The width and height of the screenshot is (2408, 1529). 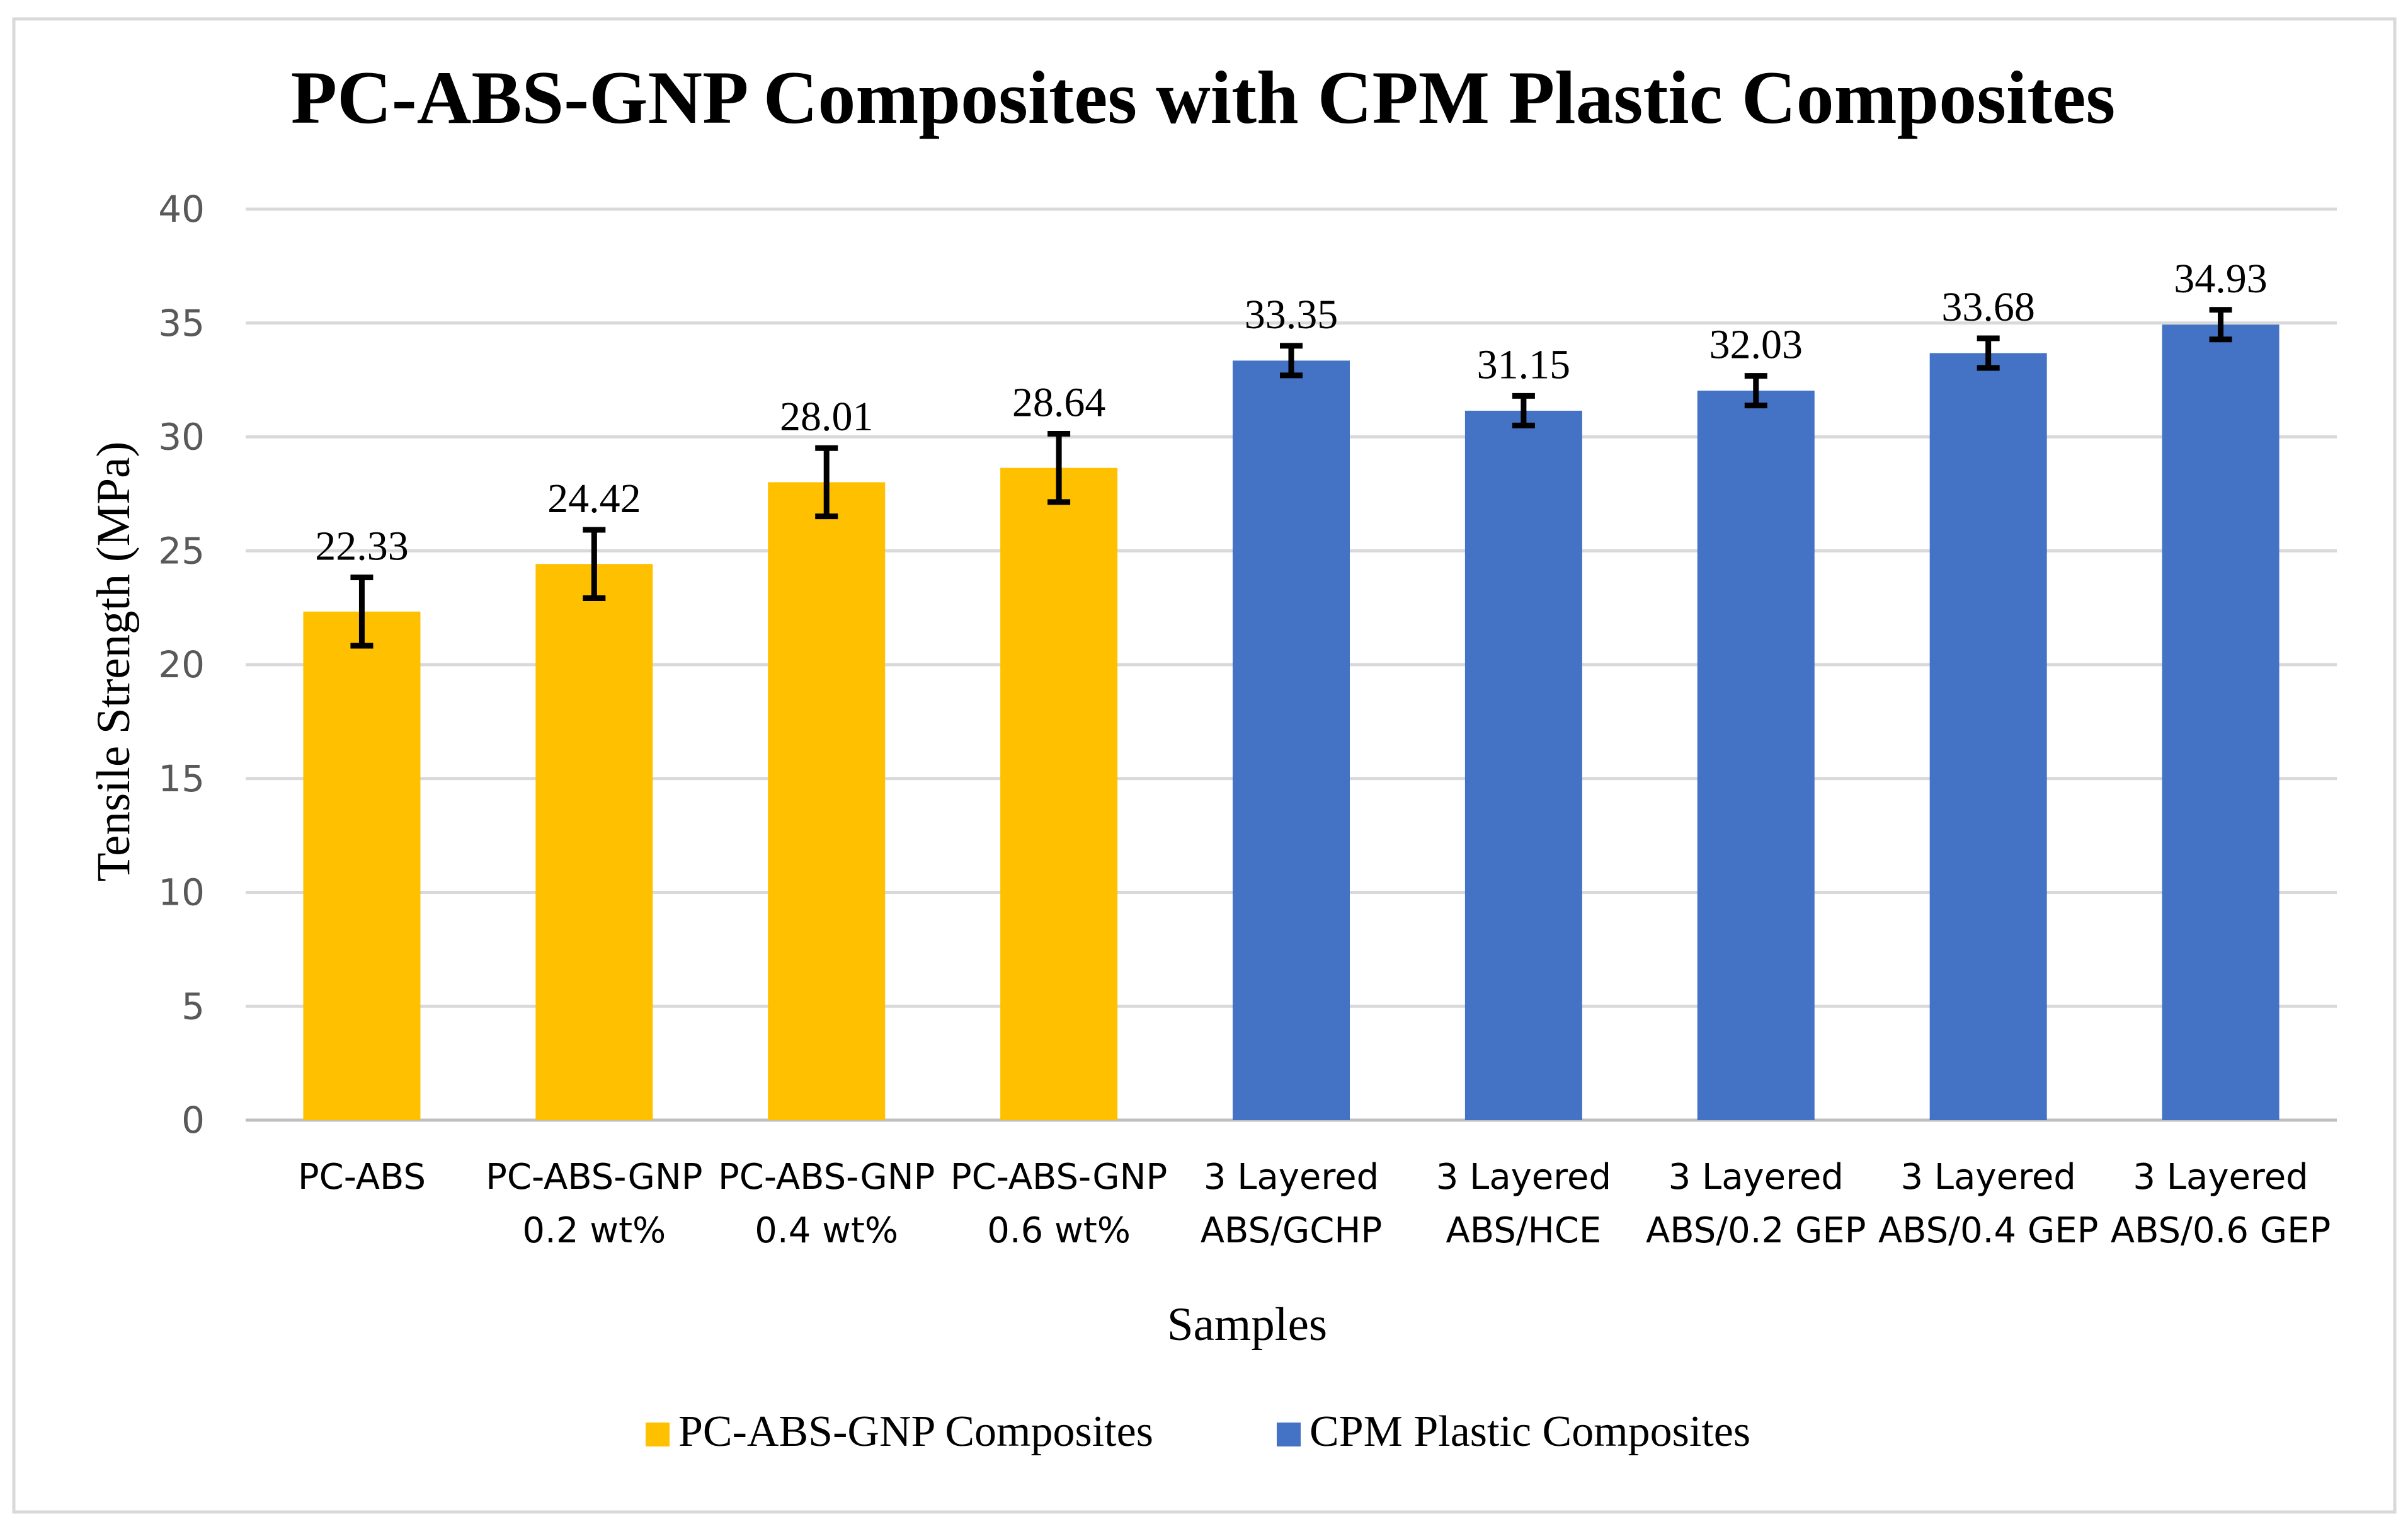 What do you see at coordinates (1524, 364) in the screenshot?
I see `data-label: 31.15` at bounding box center [1524, 364].